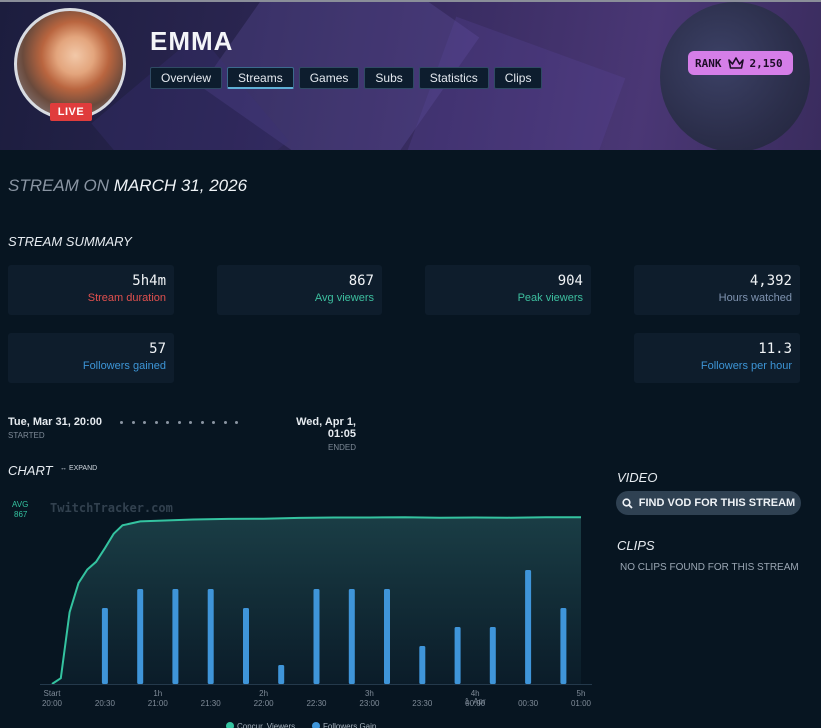 This screenshot has height=728, width=821. I want to click on start-label: STARTED, so click(26, 435).